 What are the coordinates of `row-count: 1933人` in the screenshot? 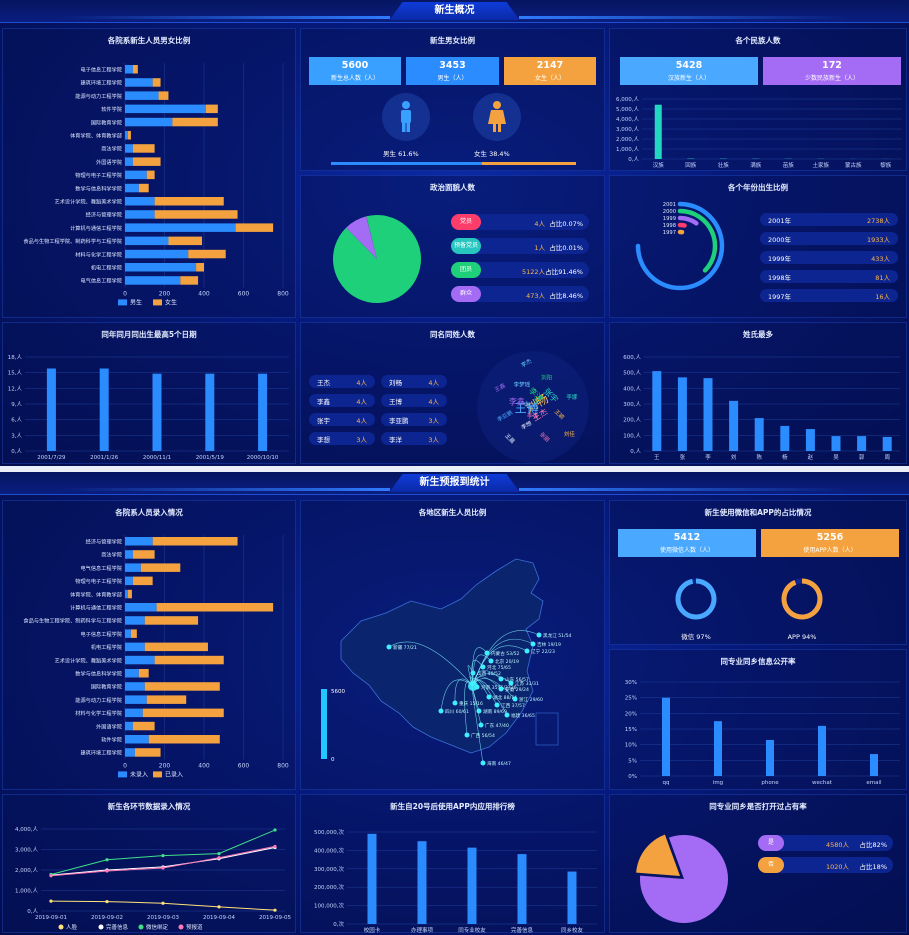 It's located at (878, 240).